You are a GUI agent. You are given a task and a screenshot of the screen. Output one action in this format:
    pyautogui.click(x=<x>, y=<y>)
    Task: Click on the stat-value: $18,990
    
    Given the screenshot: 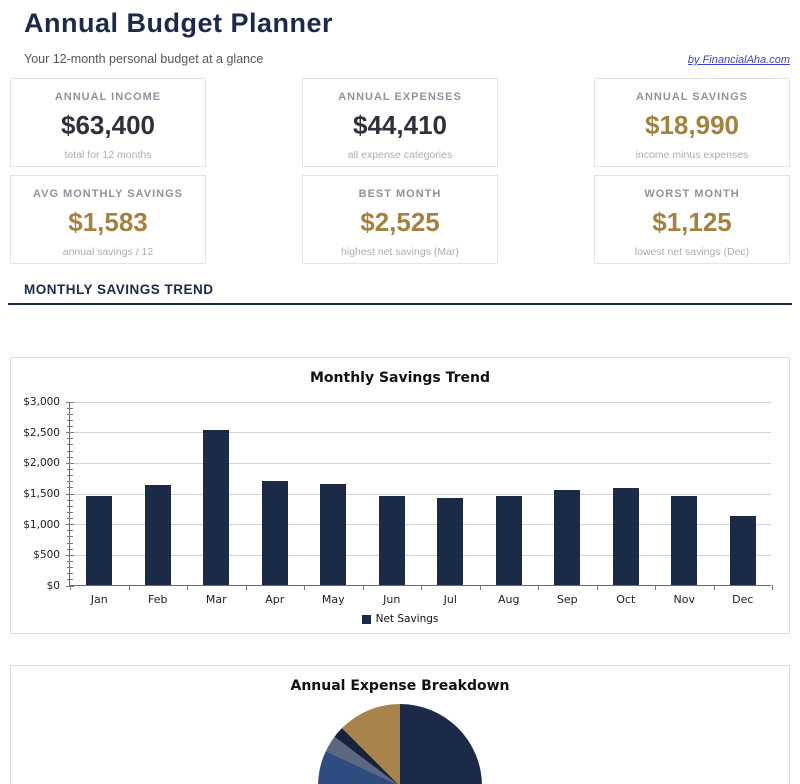 What is the action you would take?
    pyautogui.click(x=692, y=125)
    